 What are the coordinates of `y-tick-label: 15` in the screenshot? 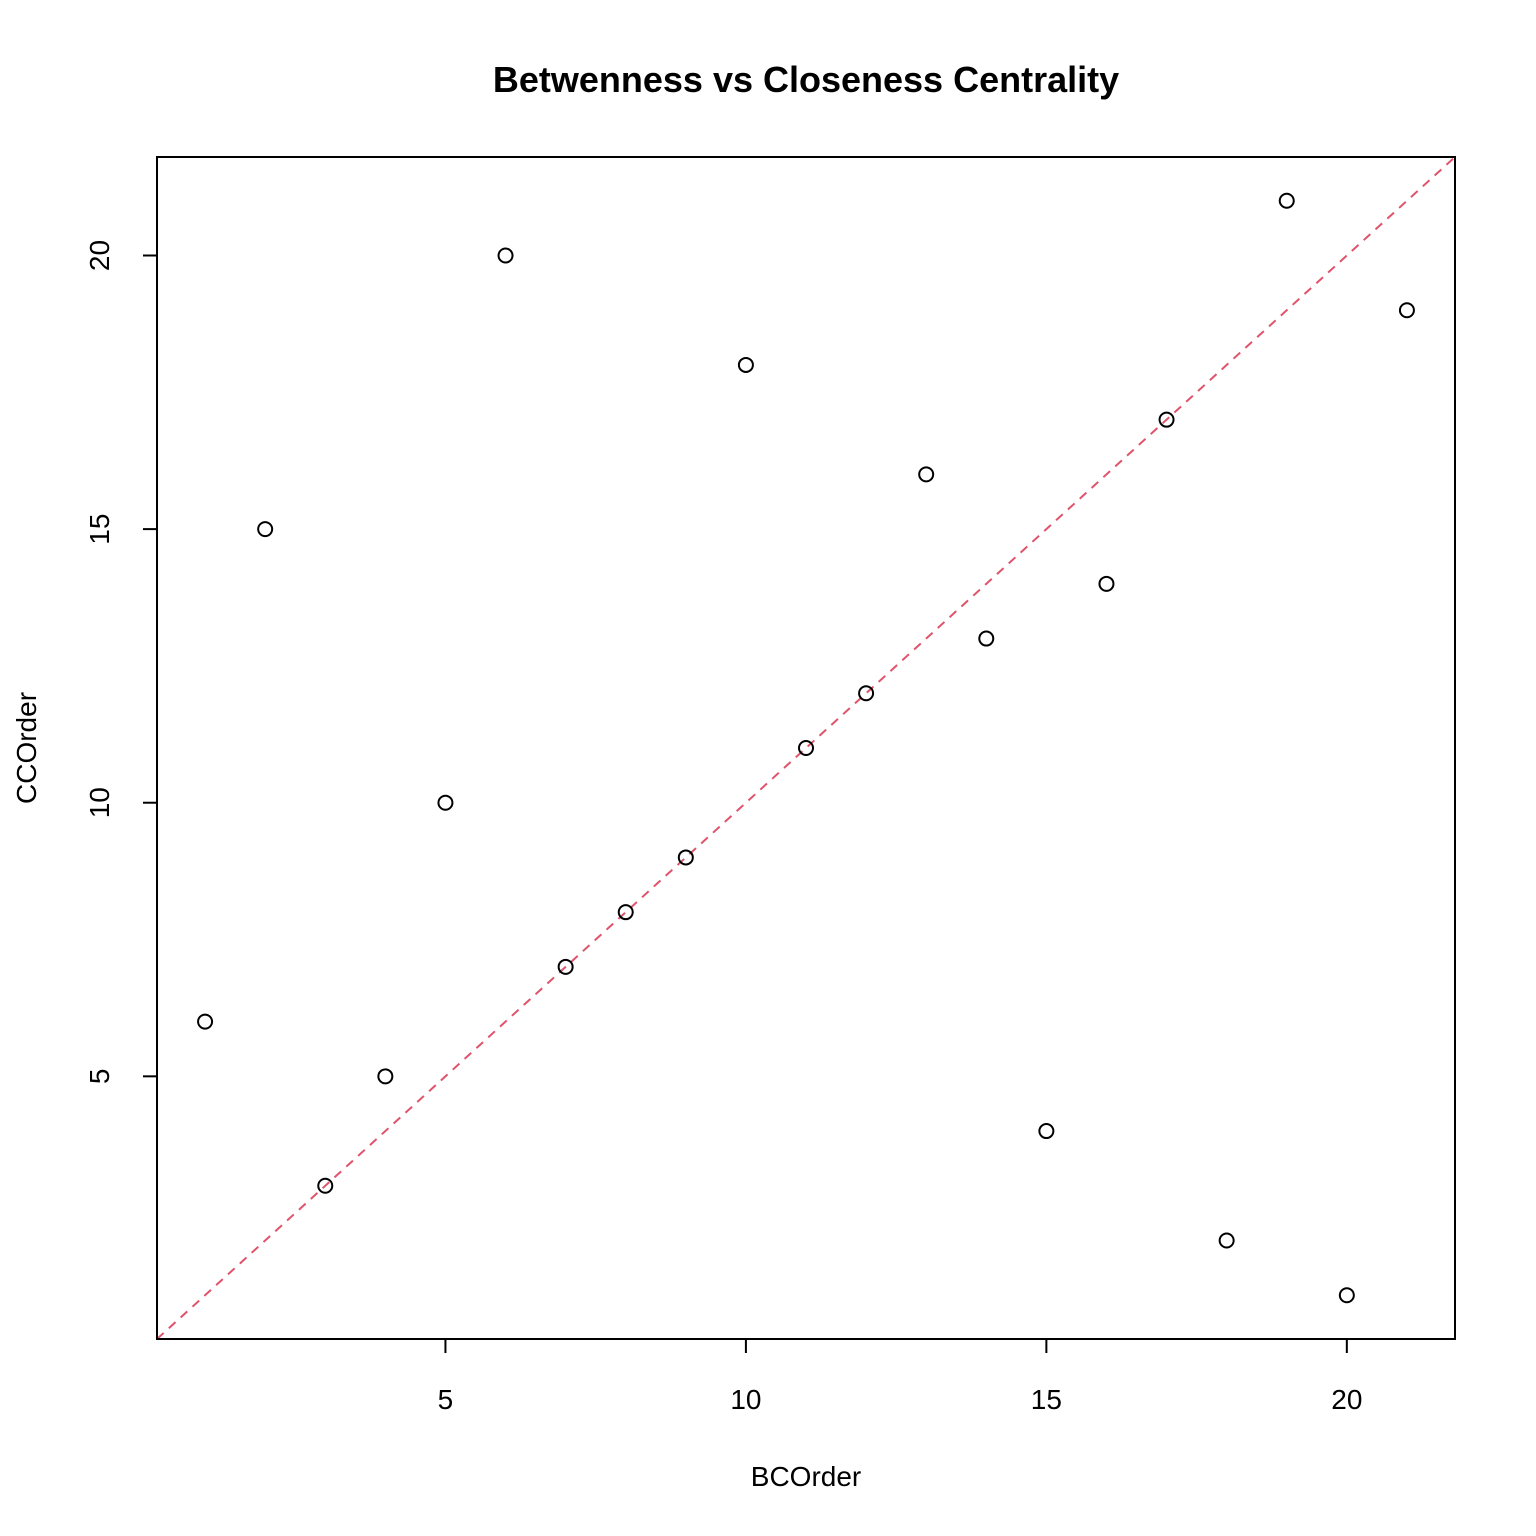 It's located at (99, 529).